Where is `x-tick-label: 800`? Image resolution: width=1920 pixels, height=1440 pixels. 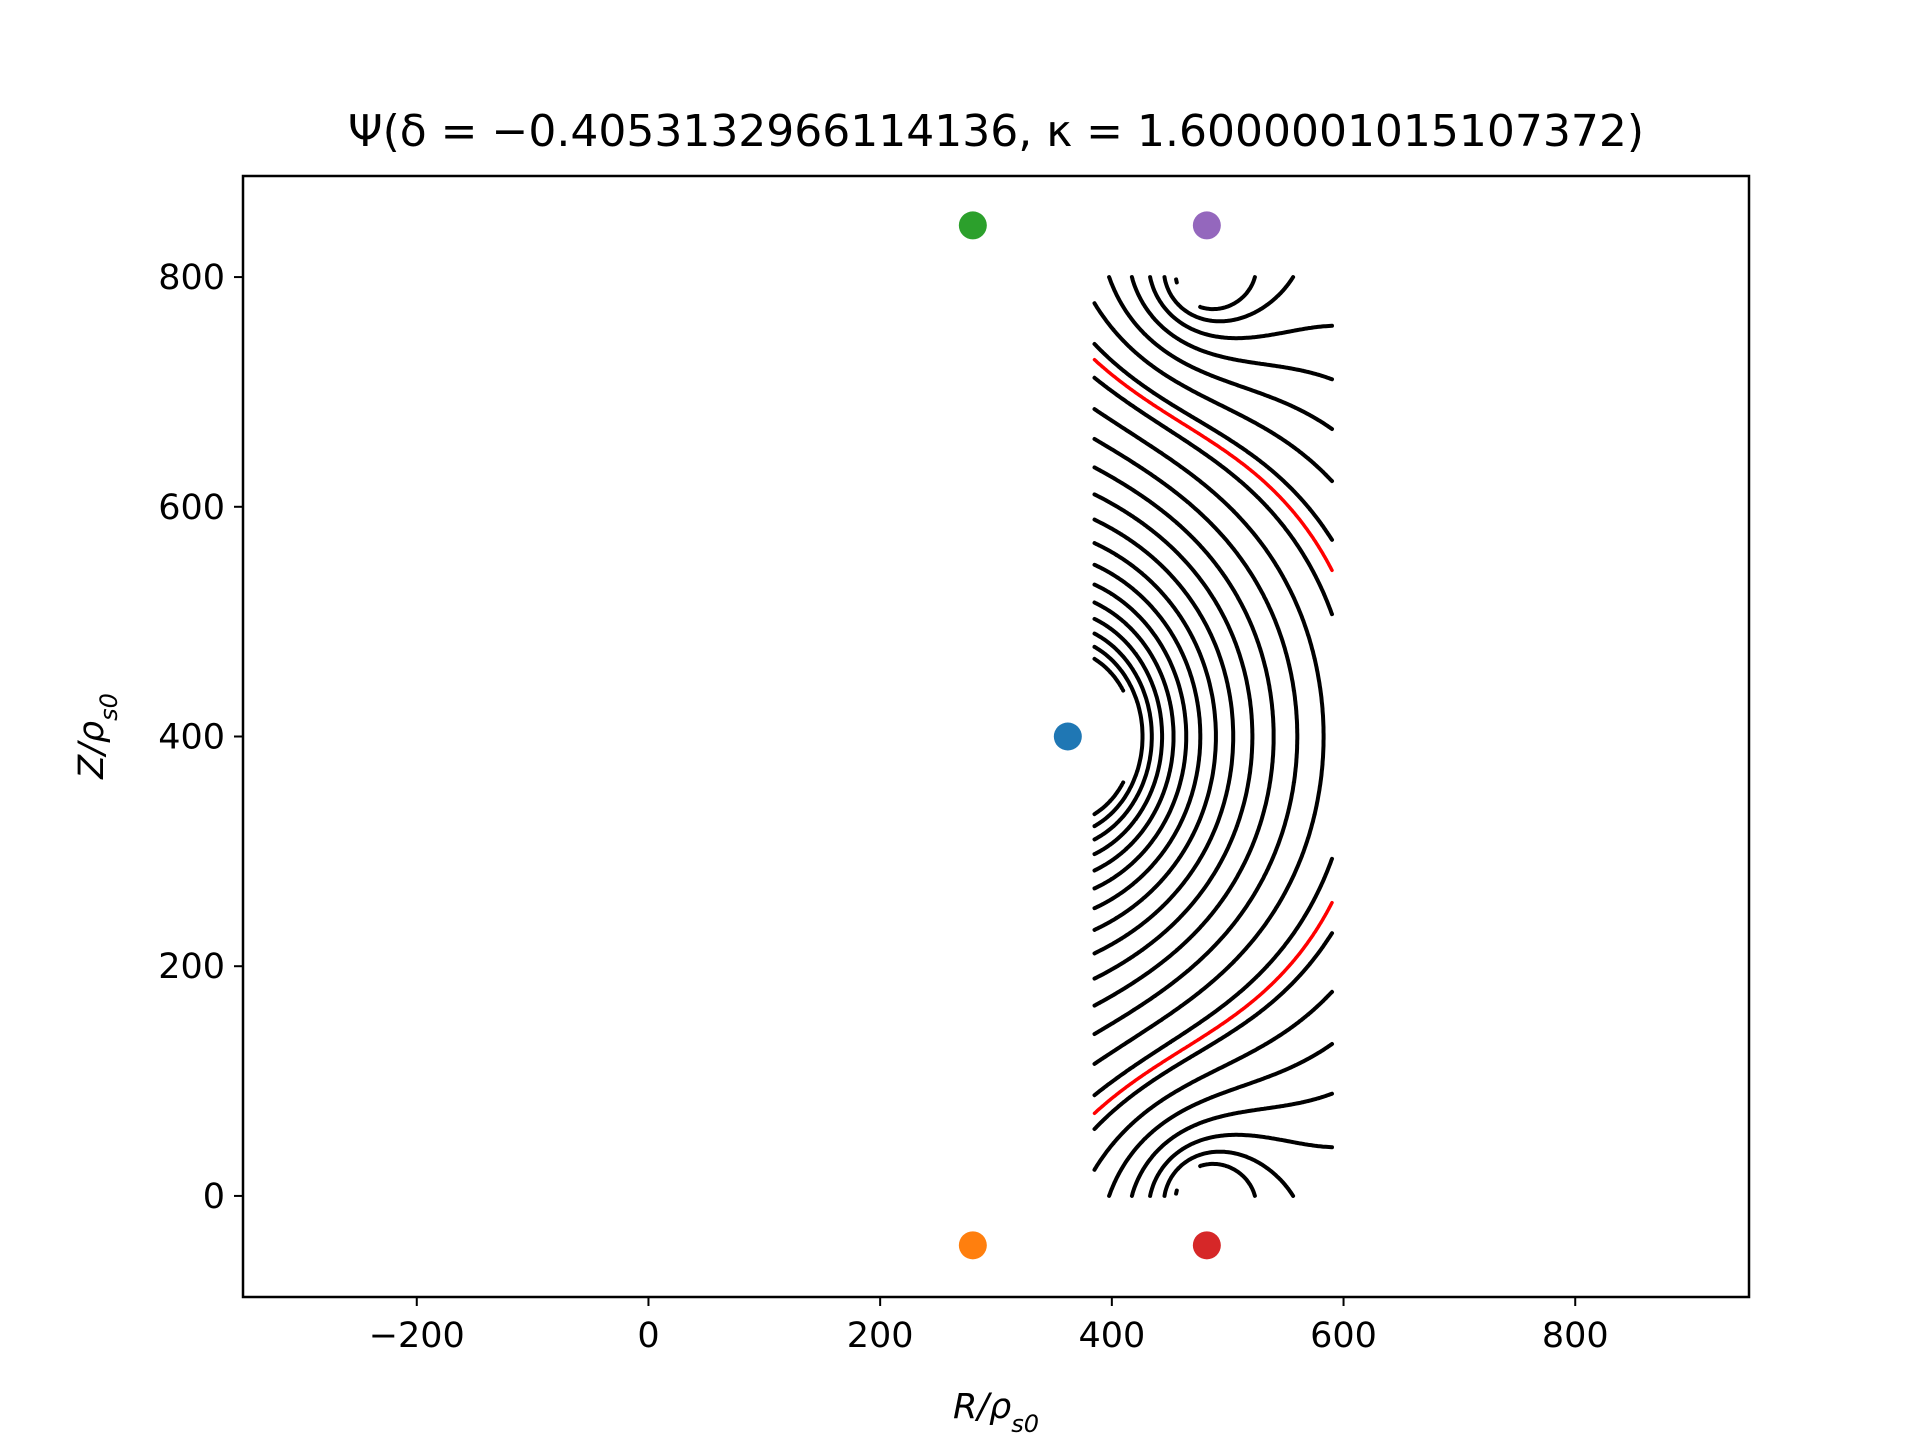 x-tick-label: 800 is located at coordinates (1575, 1336).